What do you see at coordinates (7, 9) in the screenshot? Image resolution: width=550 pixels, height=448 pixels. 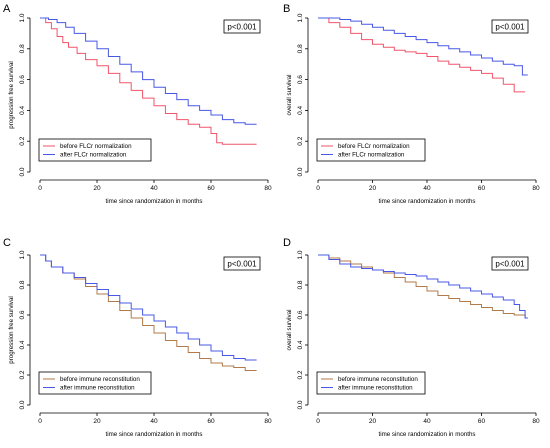 I see `panel-letter: A` at bounding box center [7, 9].